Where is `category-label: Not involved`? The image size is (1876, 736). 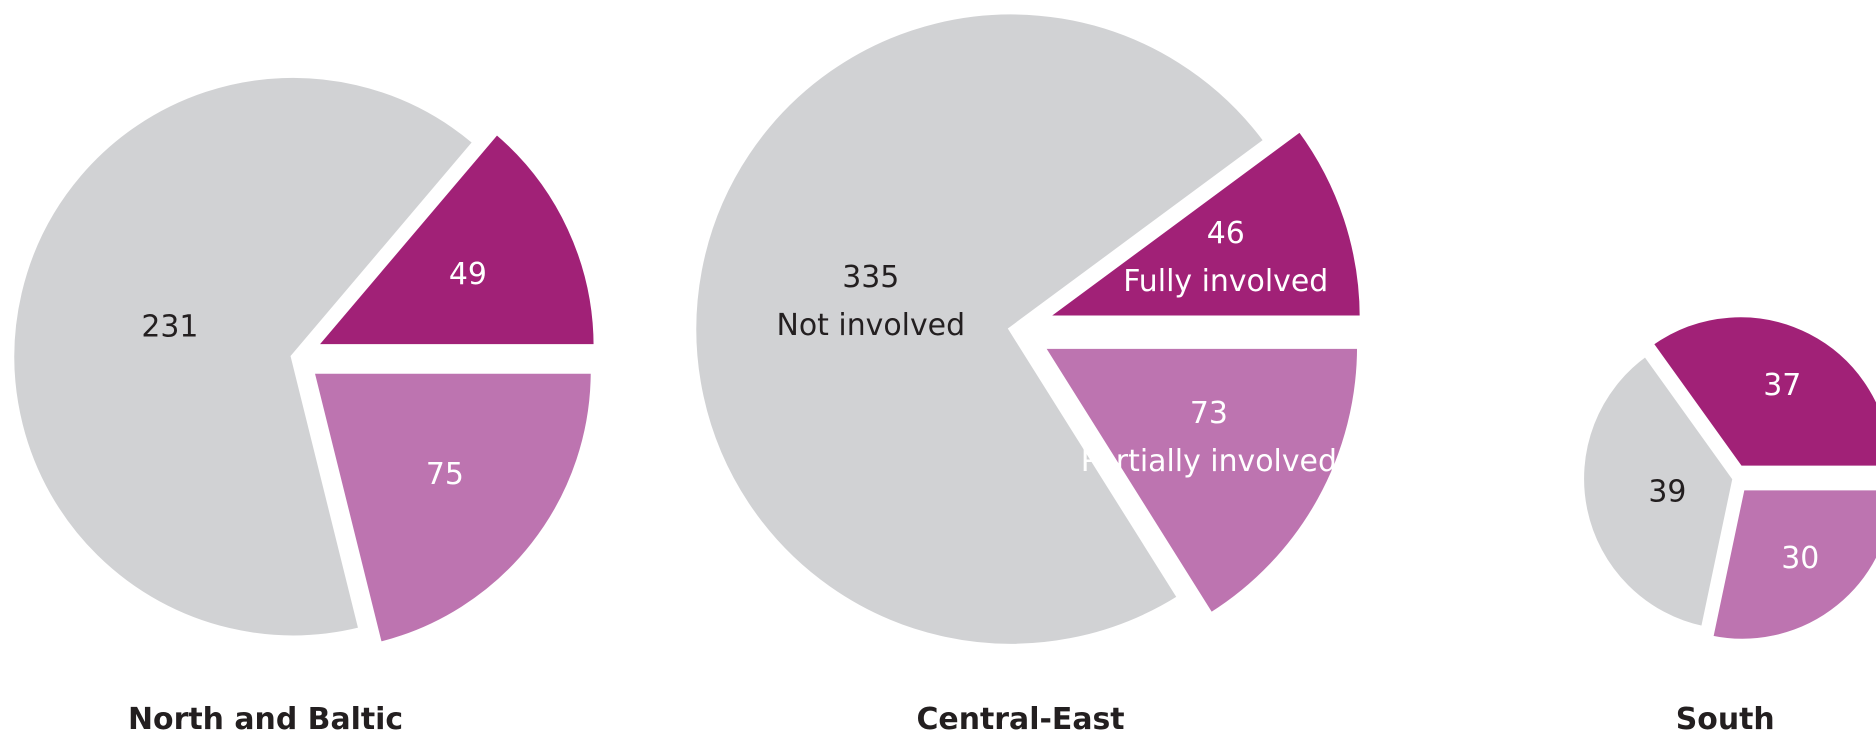 category-label: Not involved is located at coordinates (871, 325).